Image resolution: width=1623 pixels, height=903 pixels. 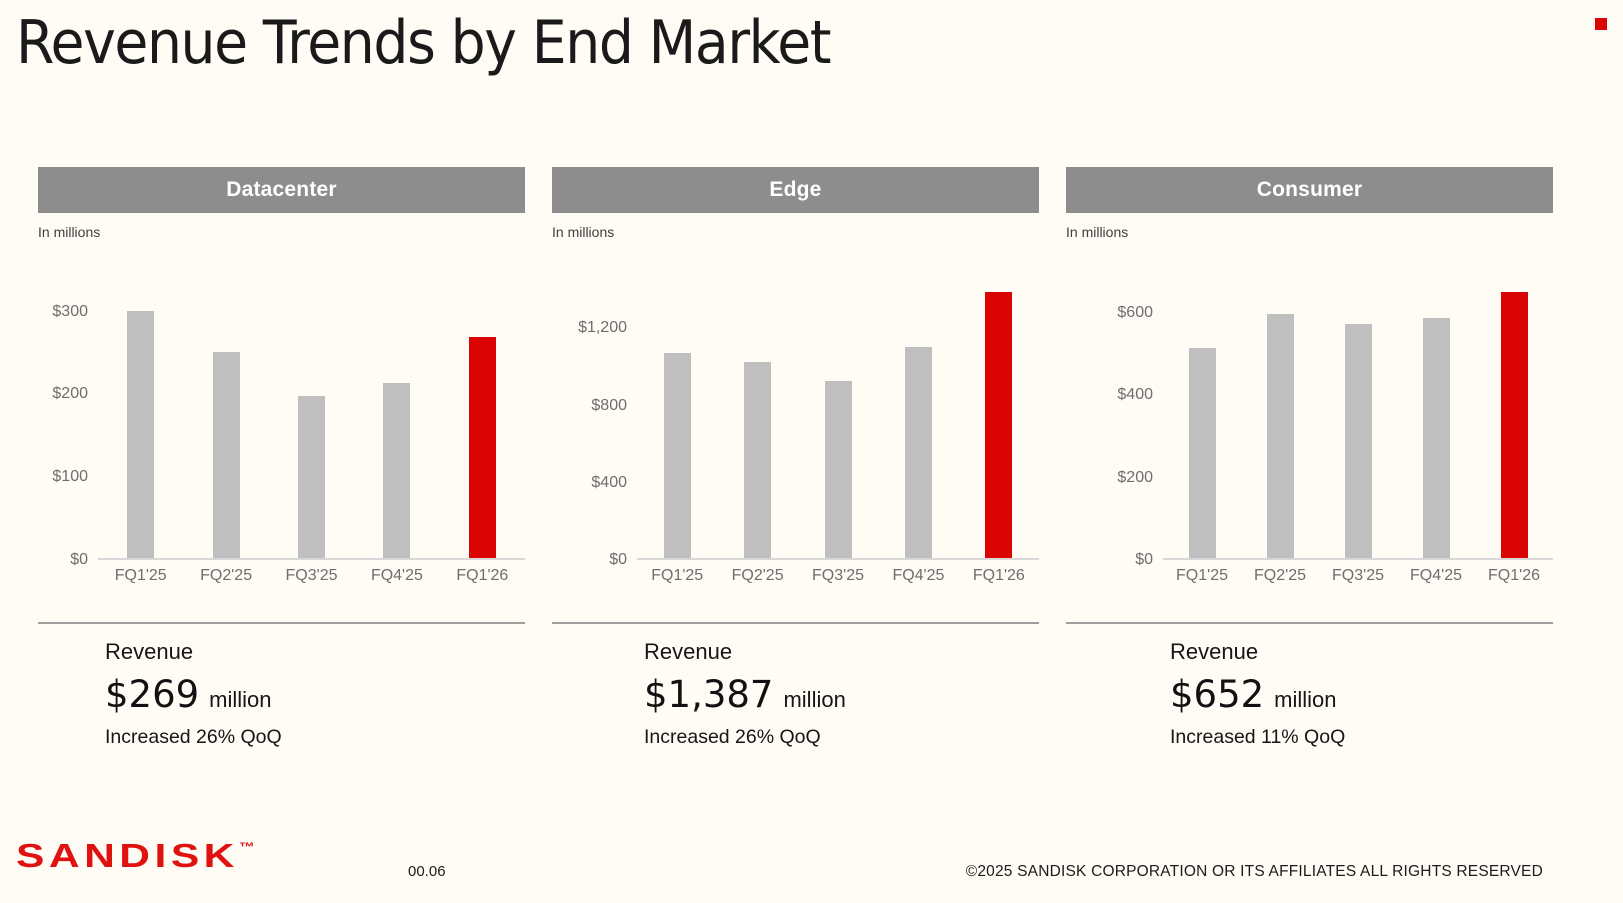 I want to click on revenue-value: $652, so click(x=1217, y=694).